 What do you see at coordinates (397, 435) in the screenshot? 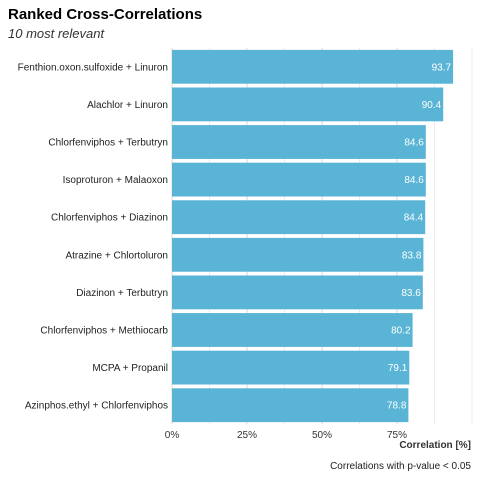
I see `x-tick-label: 75%` at bounding box center [397, 435].